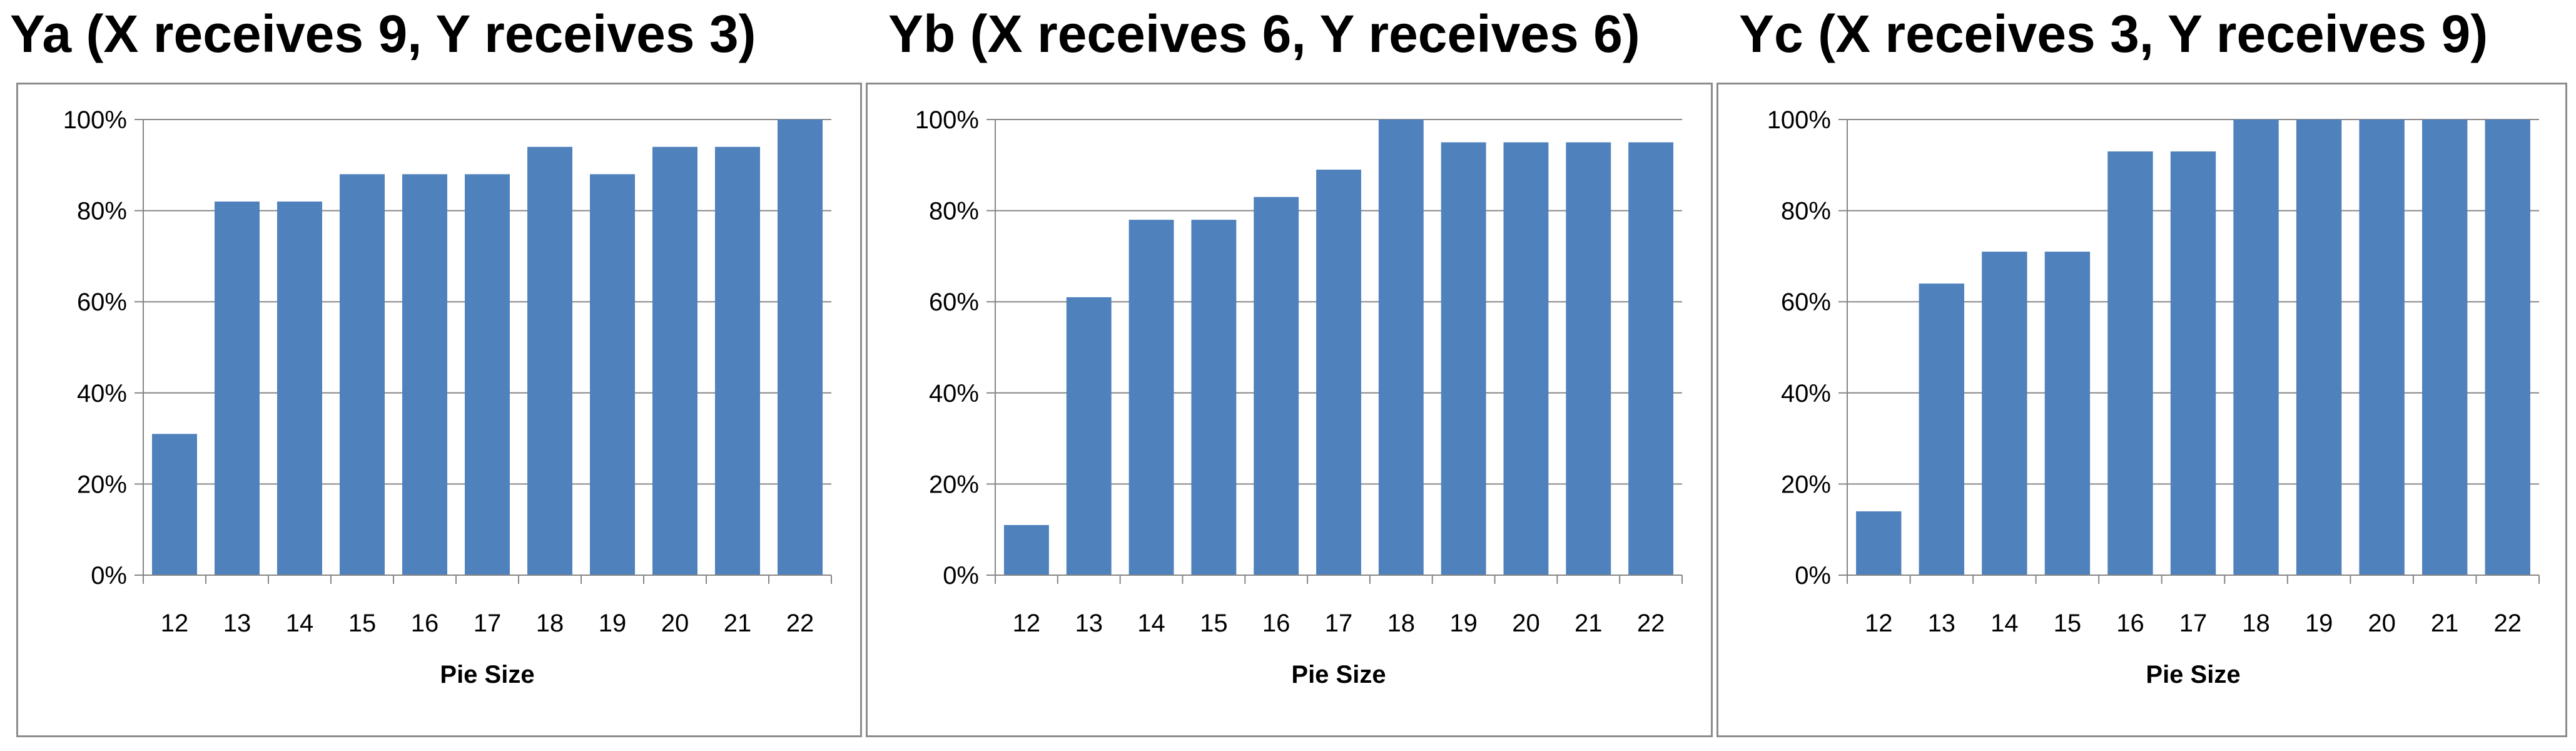 The height and width of the screenshot is (751, 2576). What do you see at coordinates (2113, 33) in the screenshot?
I see `chart-title-yc: Yc (X receives 3, Y receives 9)` at bounding box center [2113, 33].